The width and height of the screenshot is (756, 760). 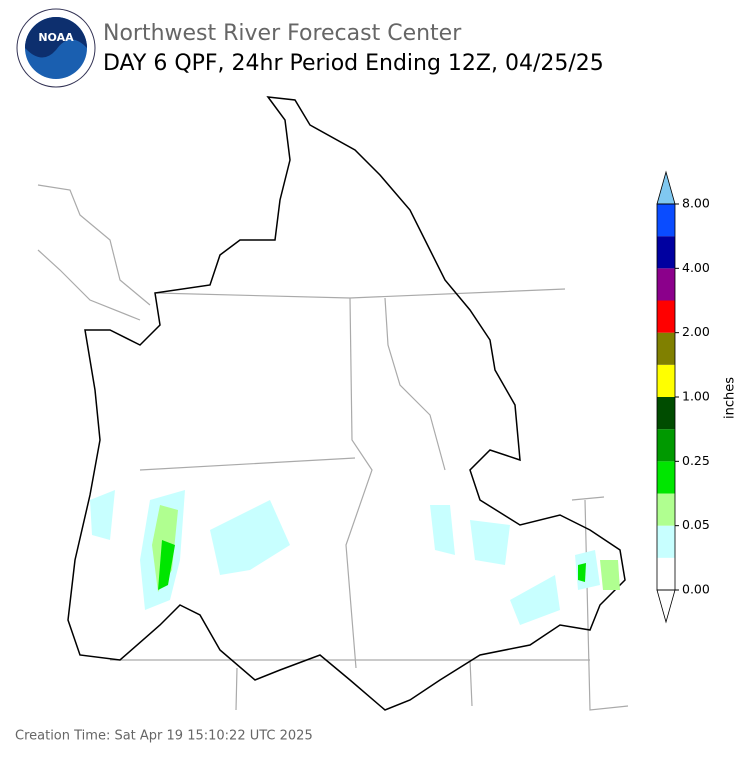 What do you see at coordinates (696, 331) in the screenshot?
I see `colorbar-tick-label: 2.00` at bounding box center [696, 331].